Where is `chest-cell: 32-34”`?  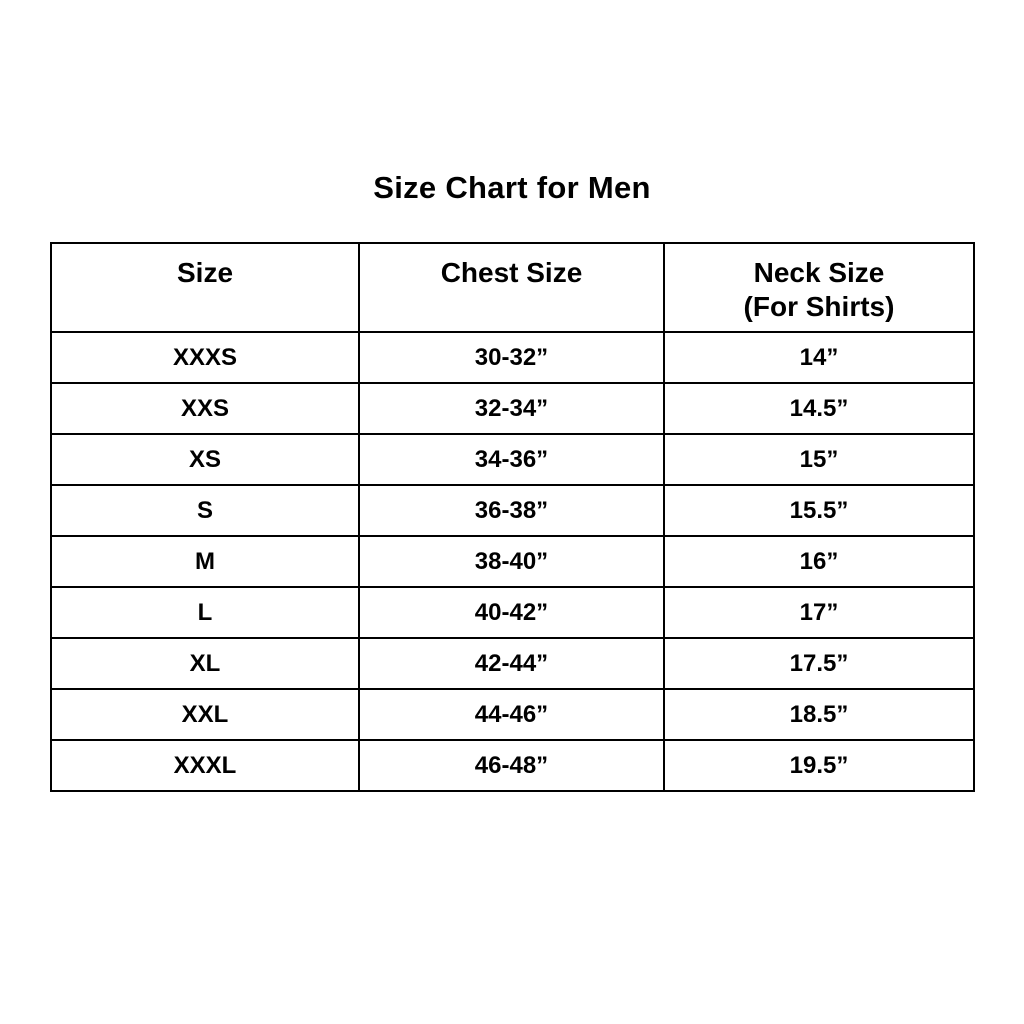
chest-cell: 32-34” is located at coordinates (511, 408).